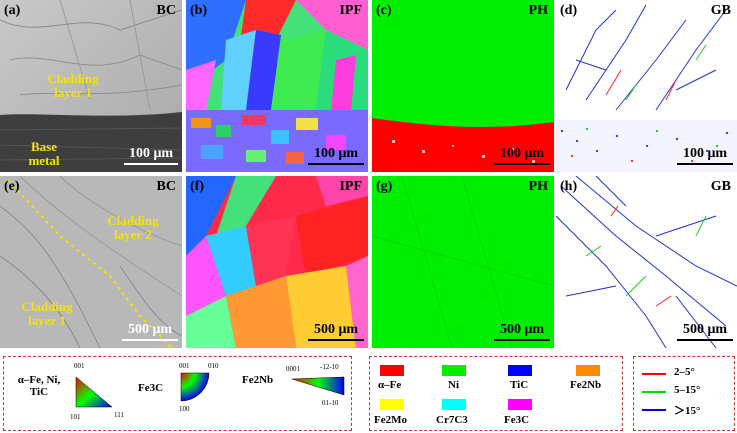 Image resolution: width=737 pixels, height=433 pixels. I want to click on phase-swatch-fe3c, so click(520, 404).